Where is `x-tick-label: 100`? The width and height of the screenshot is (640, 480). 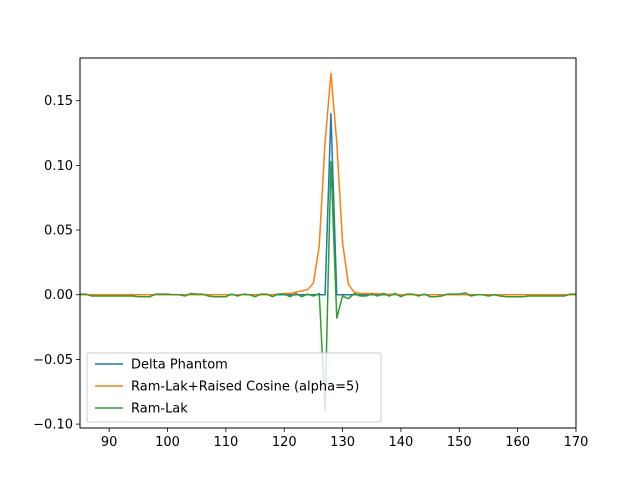 x-tick-label: 100 is located at coordinates (167, 442).